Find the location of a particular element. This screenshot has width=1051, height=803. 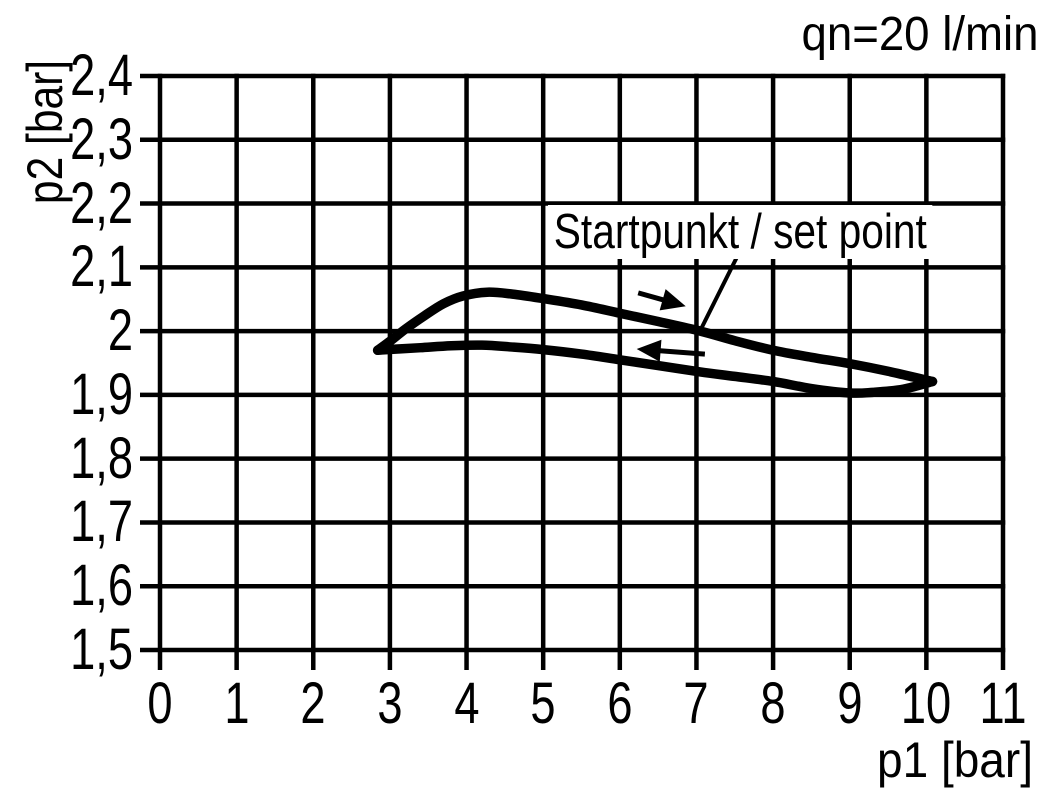

y-tick-label: 2,3 is located at coordinates (101, 139).